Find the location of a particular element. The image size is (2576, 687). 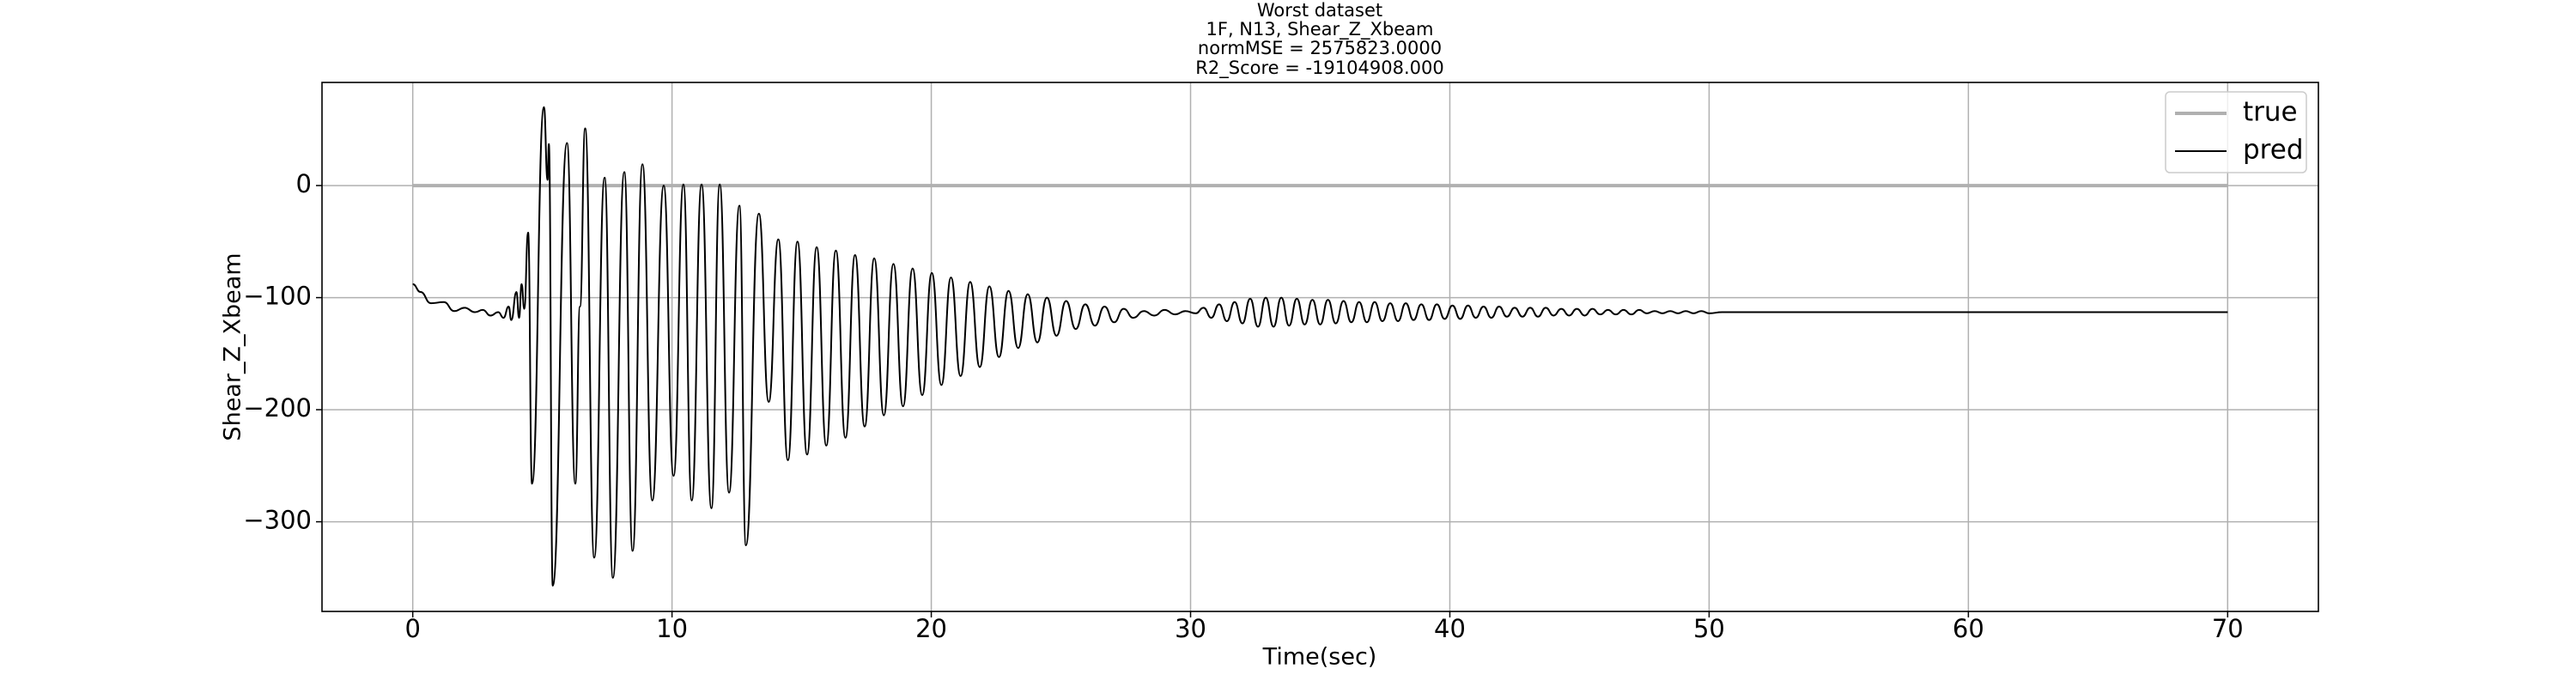

y-tick-label: 0 is located at coordinates (304, 183).